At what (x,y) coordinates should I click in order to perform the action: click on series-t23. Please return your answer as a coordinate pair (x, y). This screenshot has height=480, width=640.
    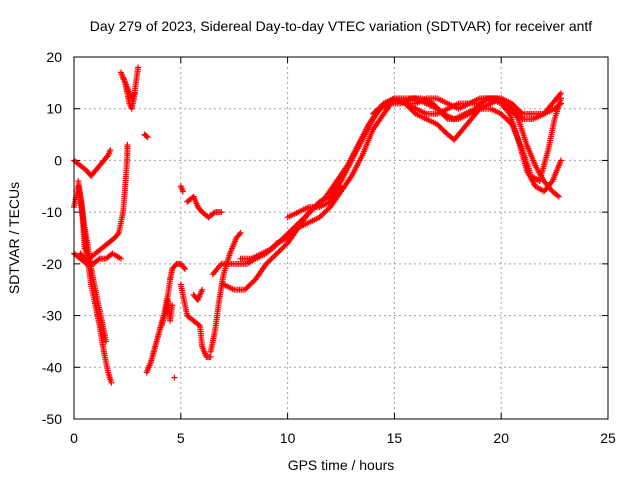
    Looking at the image, I should click on (483, 106).